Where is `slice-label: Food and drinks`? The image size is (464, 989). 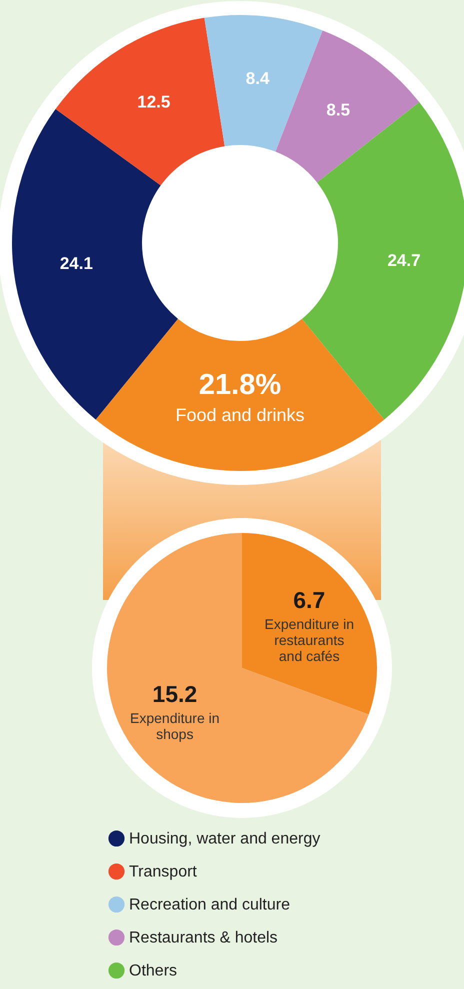
slice-label: Food and drinks is located at coordinates (240, 415).